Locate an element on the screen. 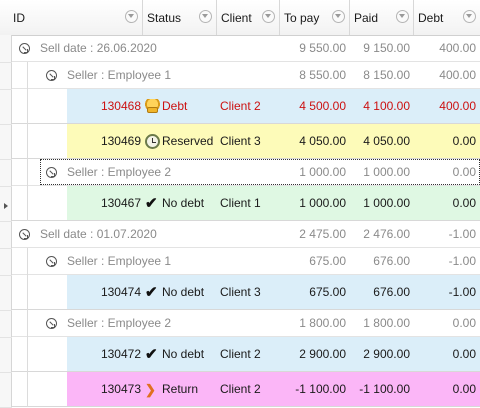 Image resolution: width=480 pixels, height=408 pixels. table-row: 130474 ✔ No debt Client 3 675.00 676.00 -1.00 is located at coordinates (246, 292).